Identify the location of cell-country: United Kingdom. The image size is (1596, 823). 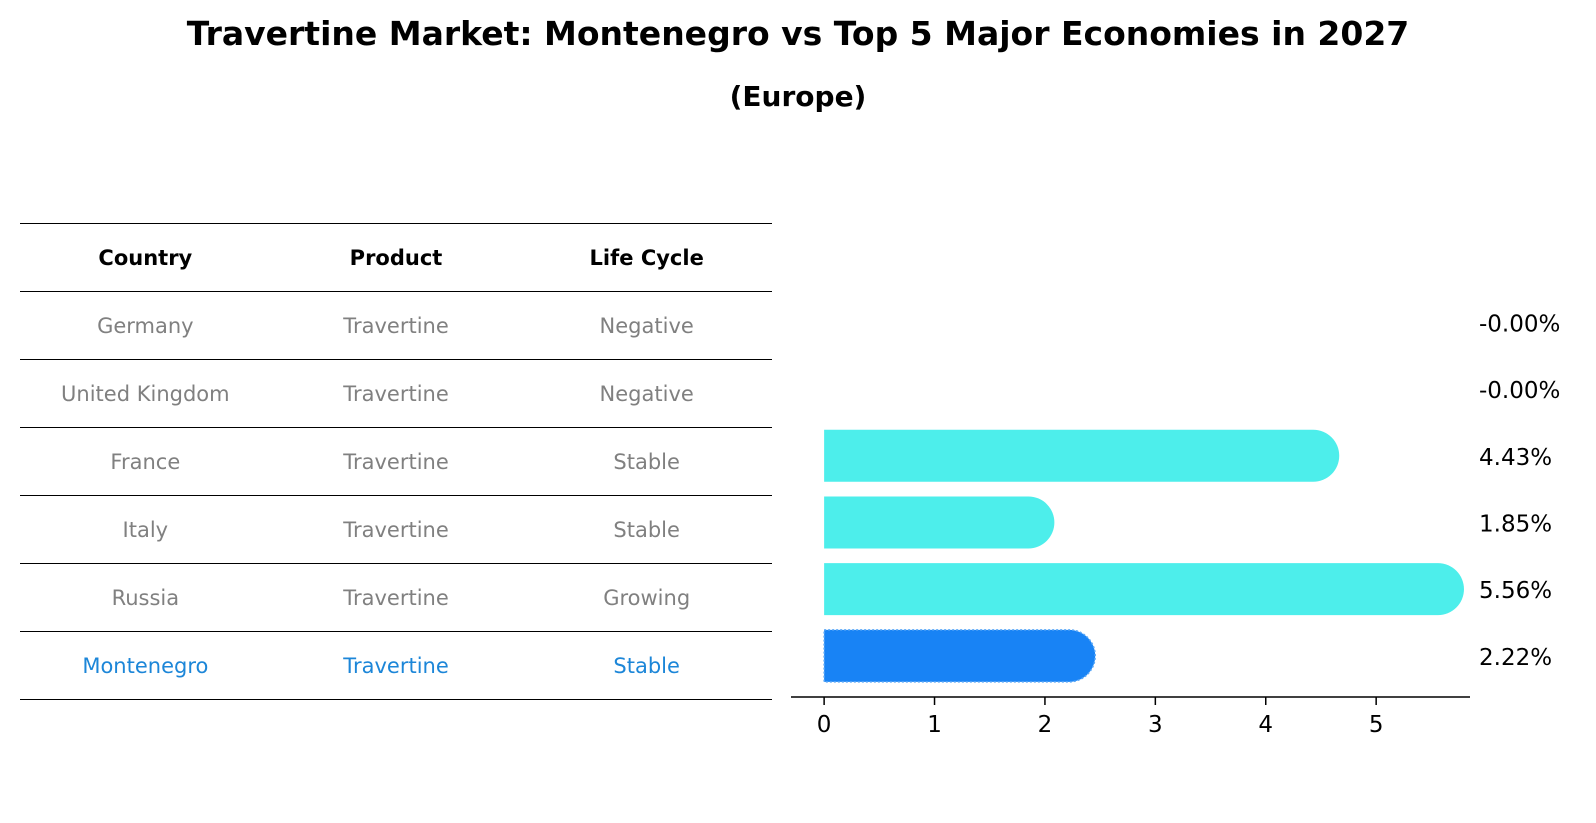
(145, 393).